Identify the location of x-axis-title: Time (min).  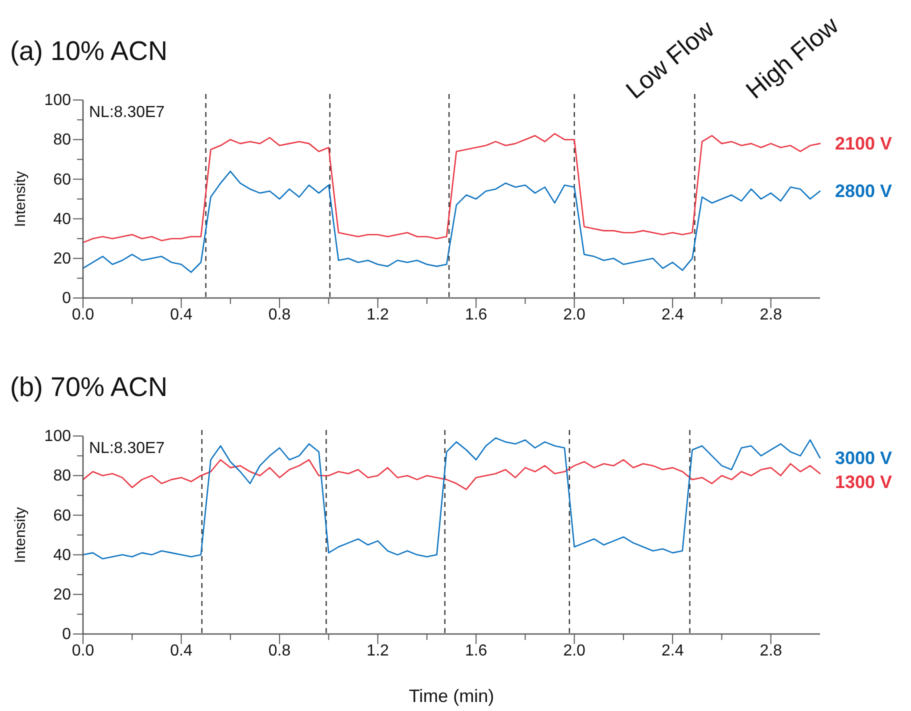
(451, 696).